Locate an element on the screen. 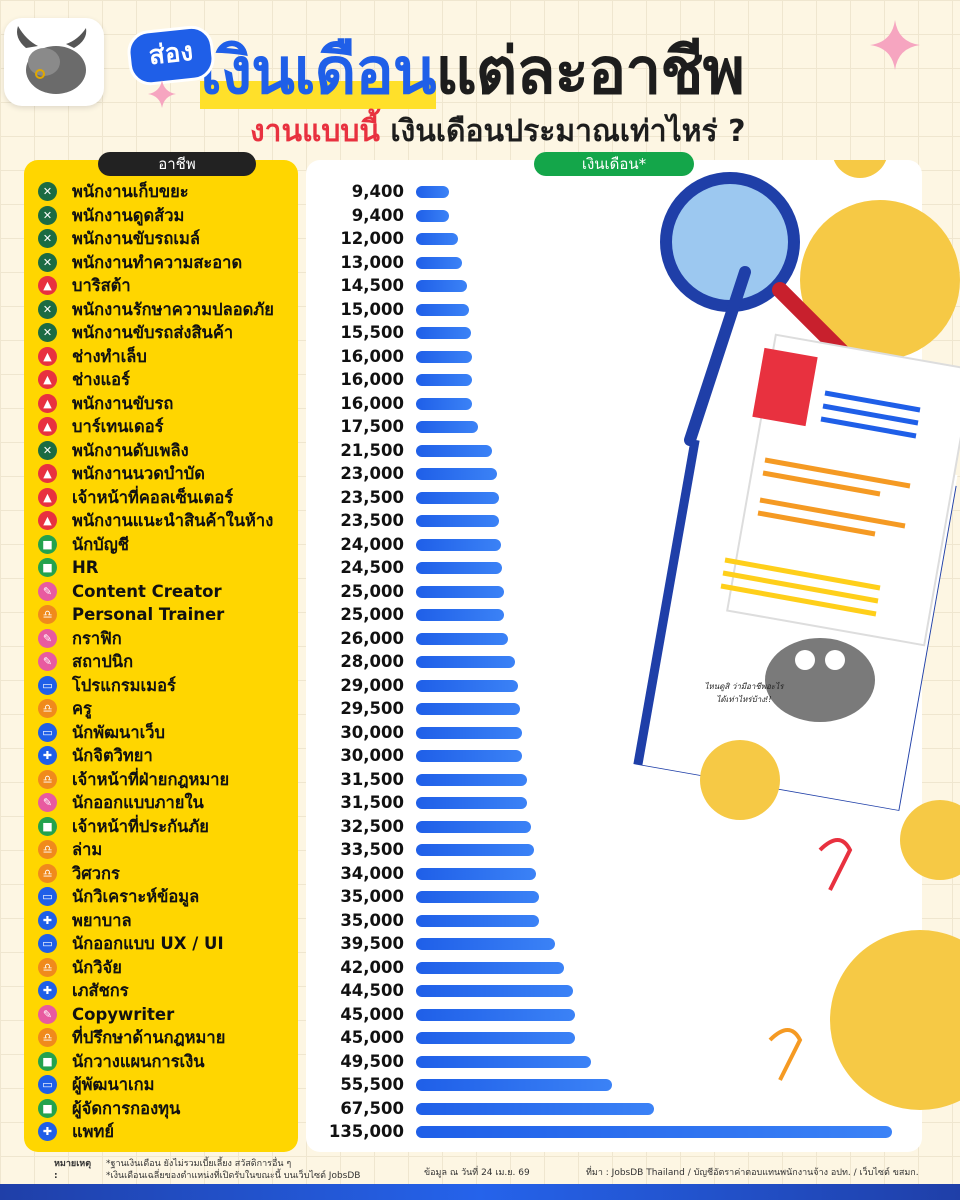 This screenshot has width=960, height=1200. occupation-label: เจ้าหน้าที่ประกันภัย is located at coordinates (140, 826).